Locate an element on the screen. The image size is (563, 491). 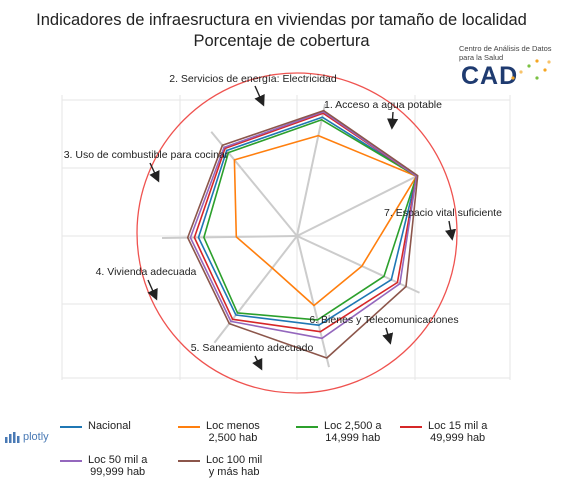
legend-item-5: Loc 100 mil y más hab is located at coordinates (220, 466).